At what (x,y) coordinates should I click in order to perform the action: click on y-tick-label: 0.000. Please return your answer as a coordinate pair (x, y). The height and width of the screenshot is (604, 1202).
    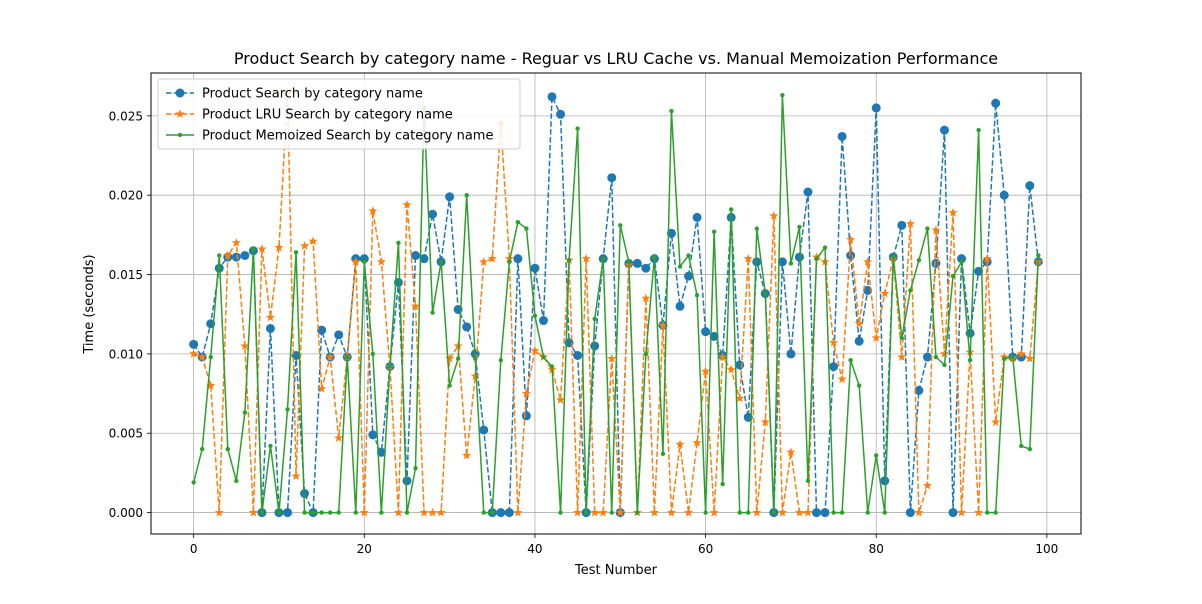
    Looking at the image, I should click on (126, 513).